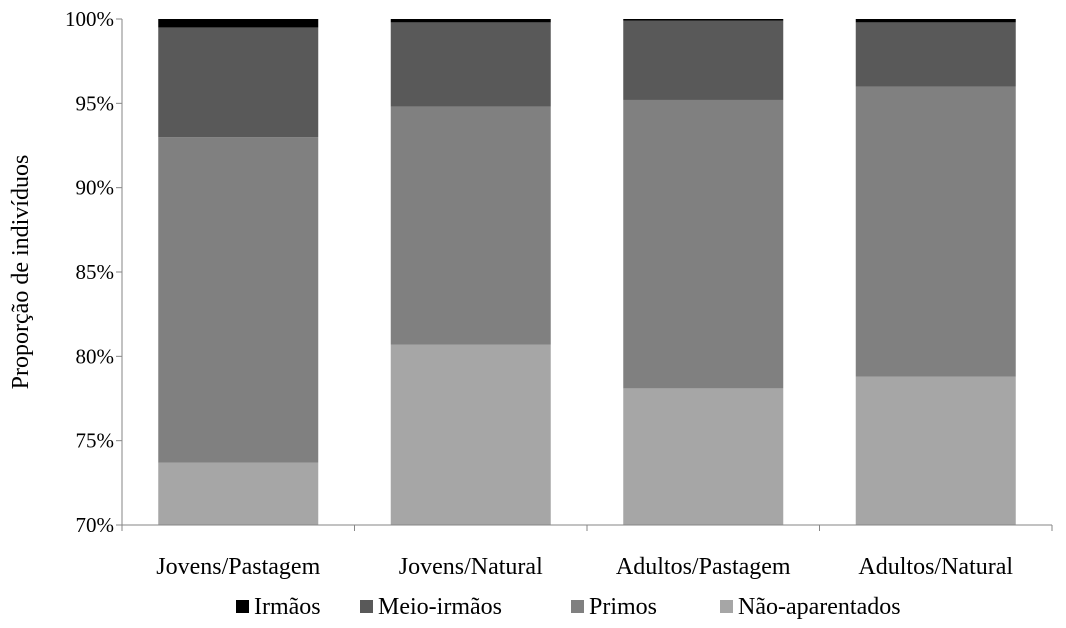 The width and height of the screenshot is (1066, 628). I want to click on legend-label: Irmãos, so click(287, 607).